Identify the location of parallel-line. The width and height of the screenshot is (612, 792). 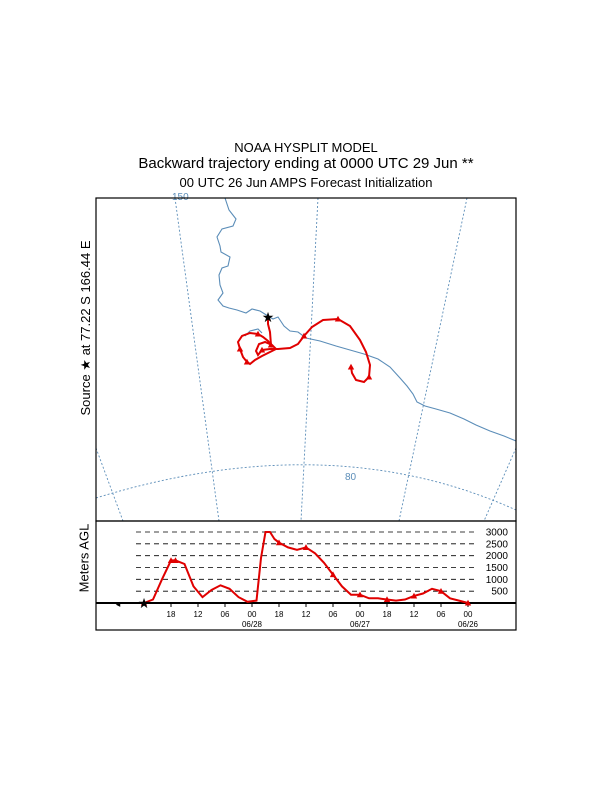
(306, 487).